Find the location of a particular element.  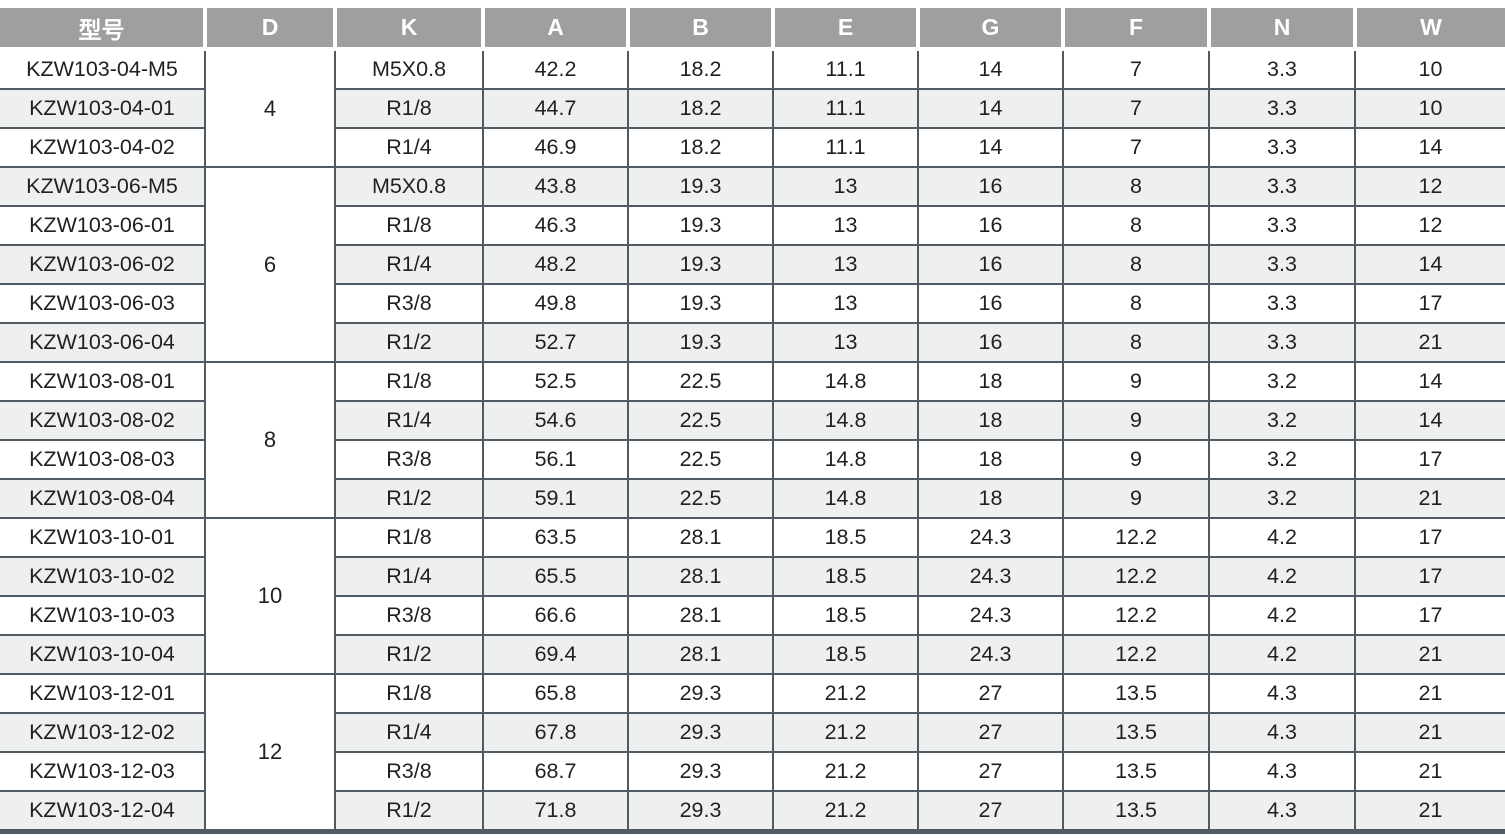

cell-model: KZW103-12-04 is located at coordinates (103, 811).